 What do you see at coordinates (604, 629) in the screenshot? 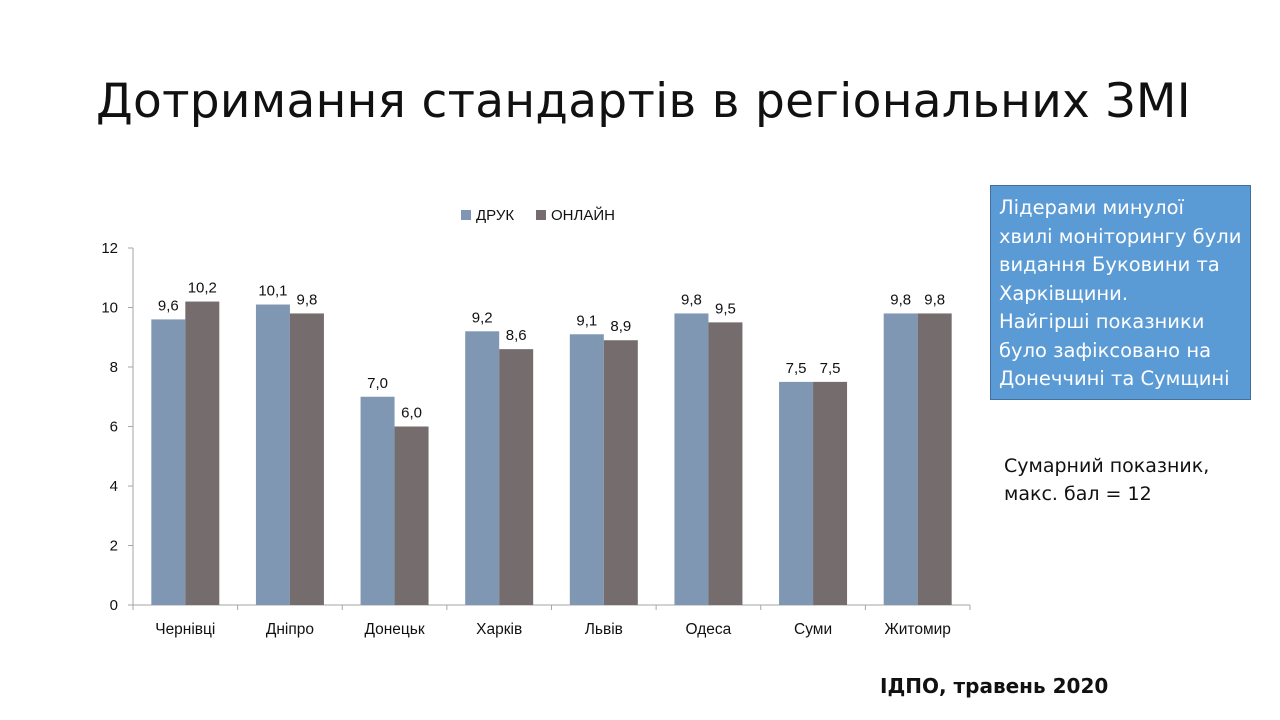
I see `x-tick-label: Львів` at bounding box center [604, 629].